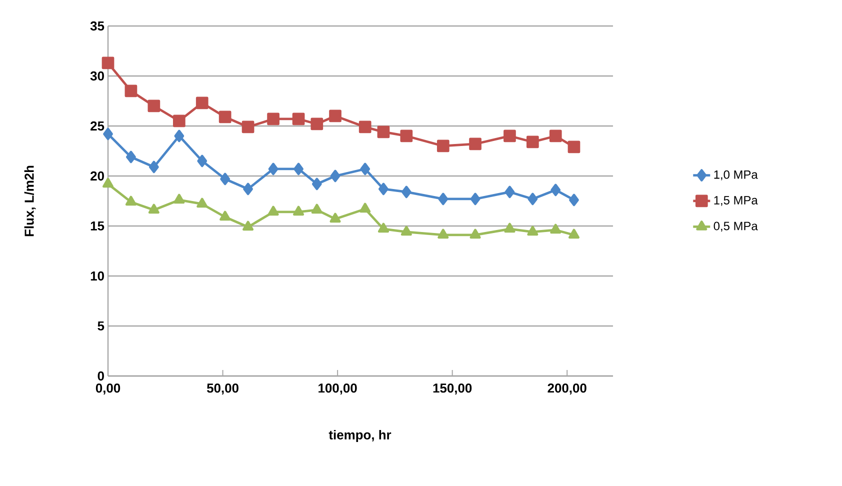 The height and width of the screenshot is (486, 842). I want to click on x-tick-label: 0,00, so click(108, 389).